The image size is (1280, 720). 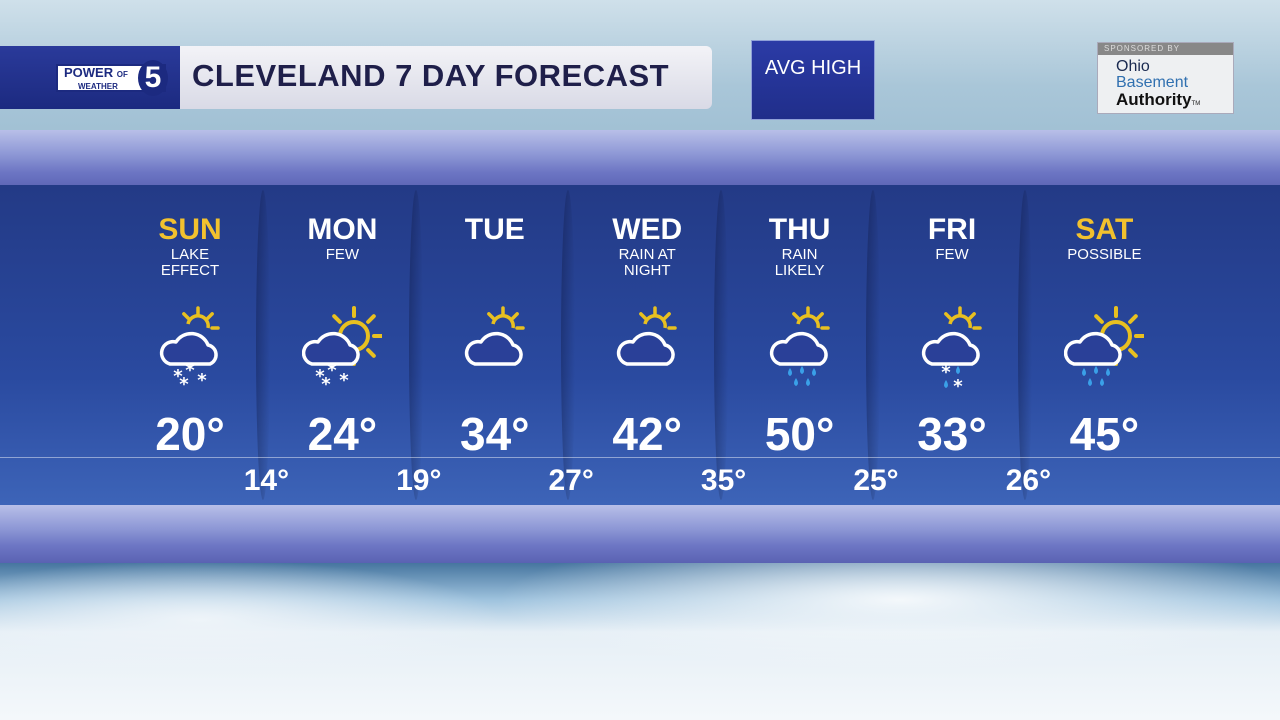 I want to click on day-name: SAT, so click(x=1104, y=229).